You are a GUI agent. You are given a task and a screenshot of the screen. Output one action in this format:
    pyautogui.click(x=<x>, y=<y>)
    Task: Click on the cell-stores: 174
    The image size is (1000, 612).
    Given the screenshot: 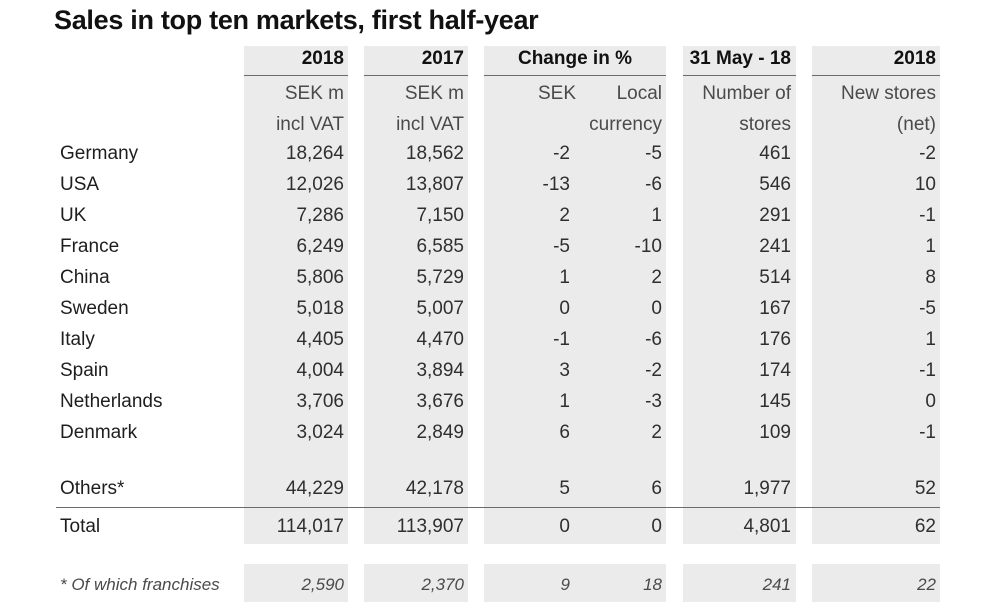 What is the action you would take?
    pyautogui.click(x=775, y=370)
    